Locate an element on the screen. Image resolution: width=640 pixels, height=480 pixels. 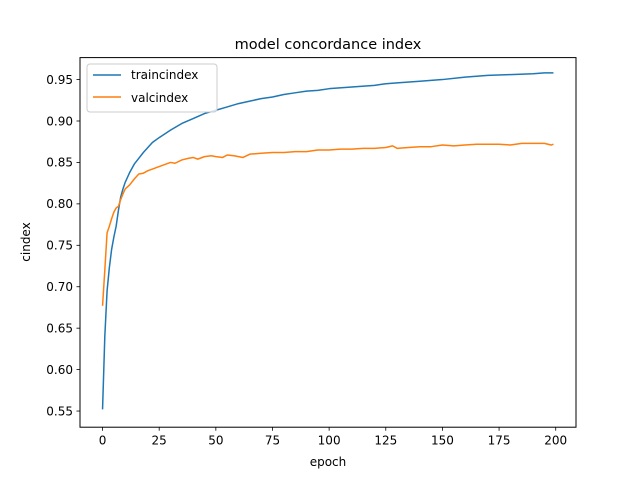
x-tick-label: 50 is located at coordinates (215, 441).